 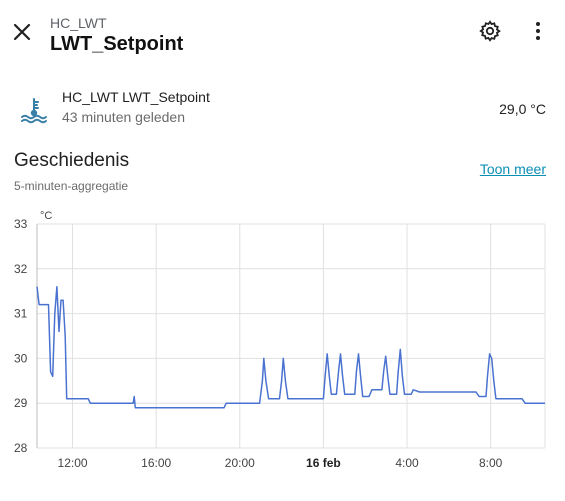 I want to click on entity-last-changed: 43 minuten geleden, so click(x=123, y=117).